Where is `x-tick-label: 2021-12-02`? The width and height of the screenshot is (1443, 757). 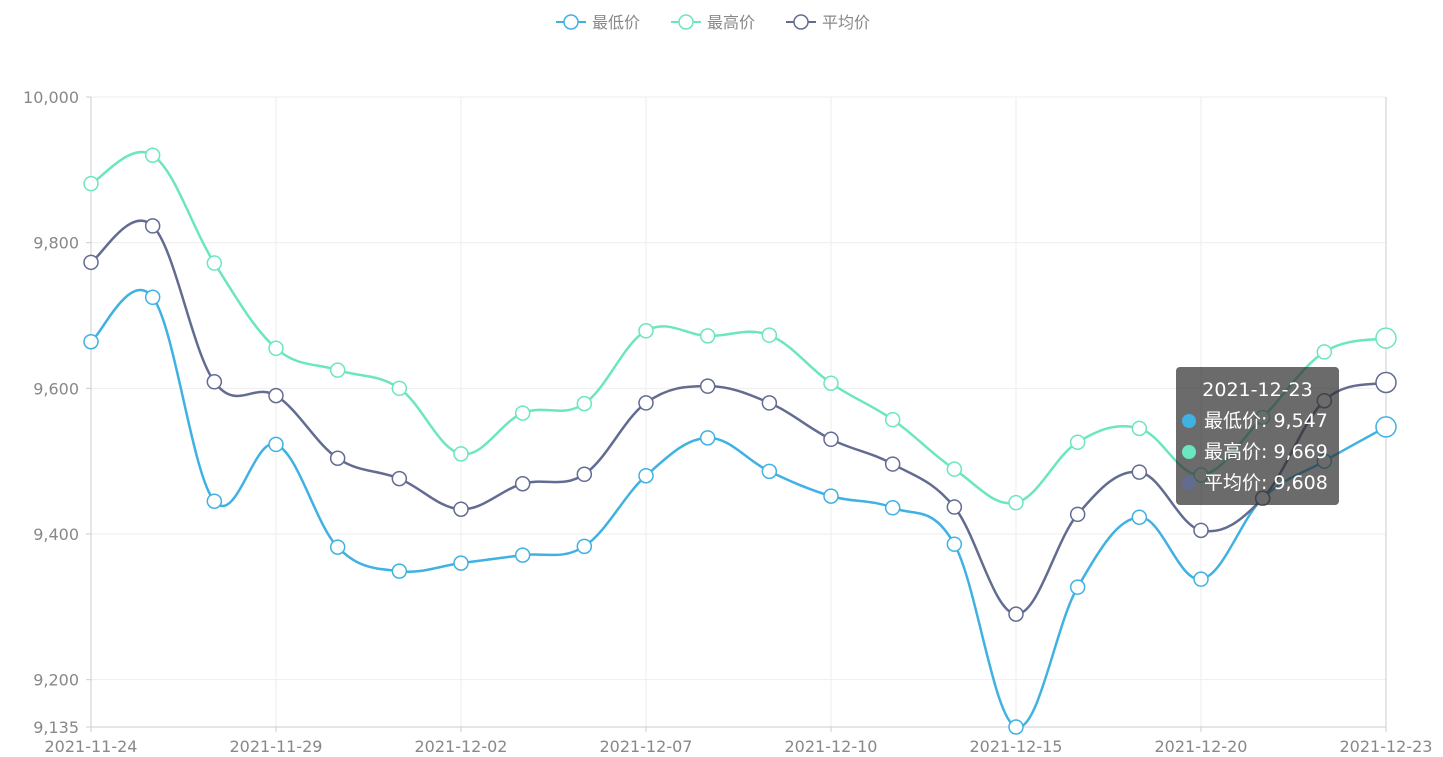
x-tick-label: 2021-12-02 is located at coordinates (461, 746).